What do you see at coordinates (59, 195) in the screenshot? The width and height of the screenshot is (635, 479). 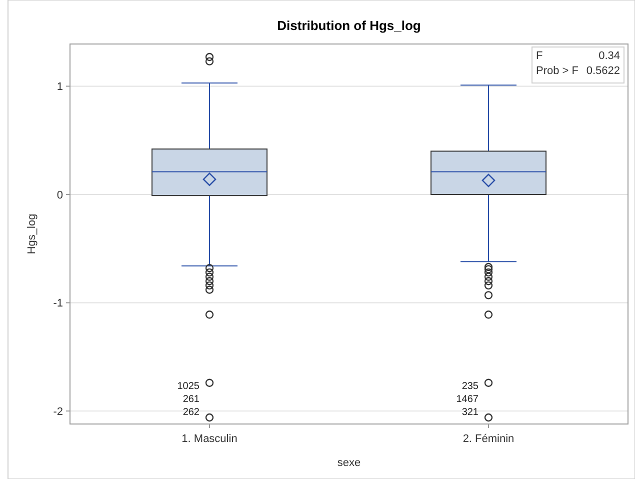 I see `y-tick-label: 0` at bounding box center [59, 195].